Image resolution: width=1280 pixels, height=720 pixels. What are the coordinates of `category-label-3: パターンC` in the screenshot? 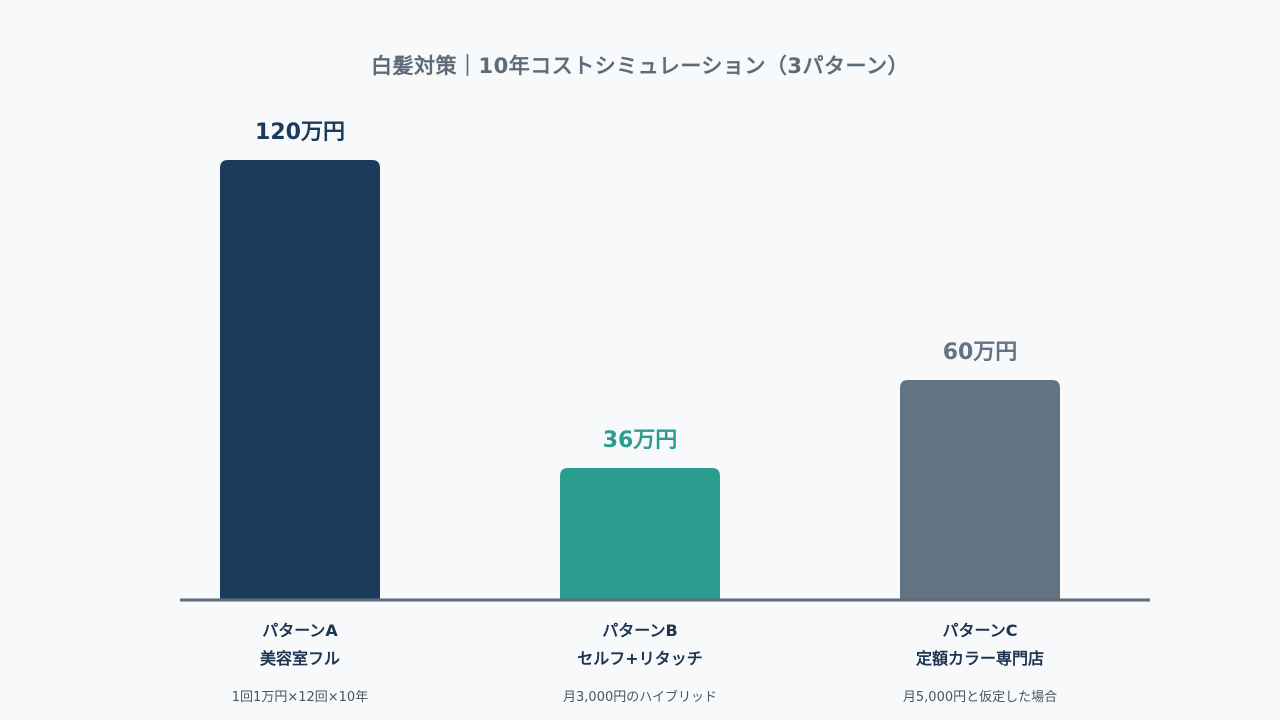 It's located at (980, 630).